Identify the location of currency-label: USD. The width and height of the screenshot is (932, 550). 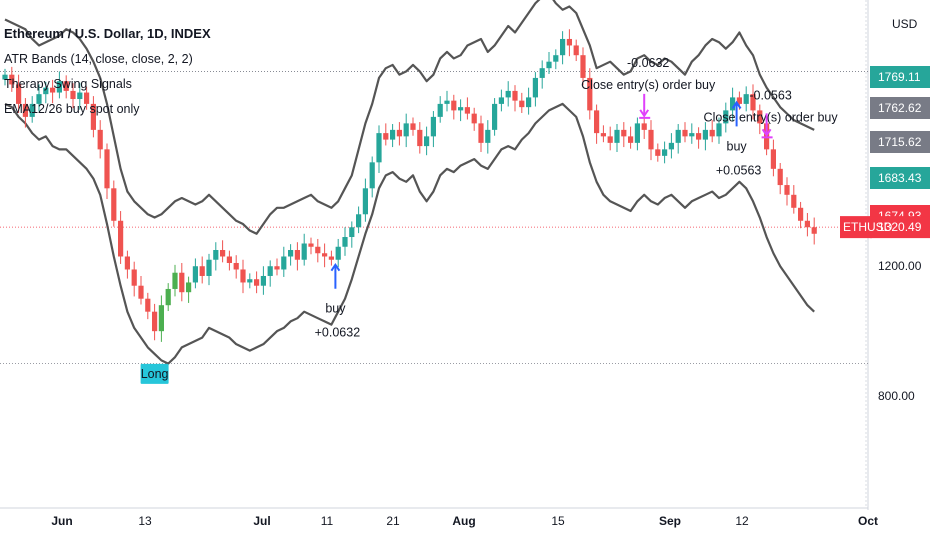
(905, 24).